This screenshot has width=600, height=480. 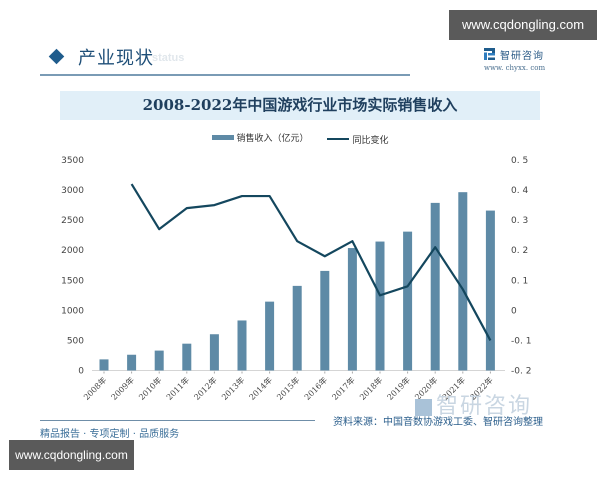 What do you see at coordinates (519, 161) in the screenshot?
I see `y-axis-tick-right: 0. 5` at bounding box center [519, 161].